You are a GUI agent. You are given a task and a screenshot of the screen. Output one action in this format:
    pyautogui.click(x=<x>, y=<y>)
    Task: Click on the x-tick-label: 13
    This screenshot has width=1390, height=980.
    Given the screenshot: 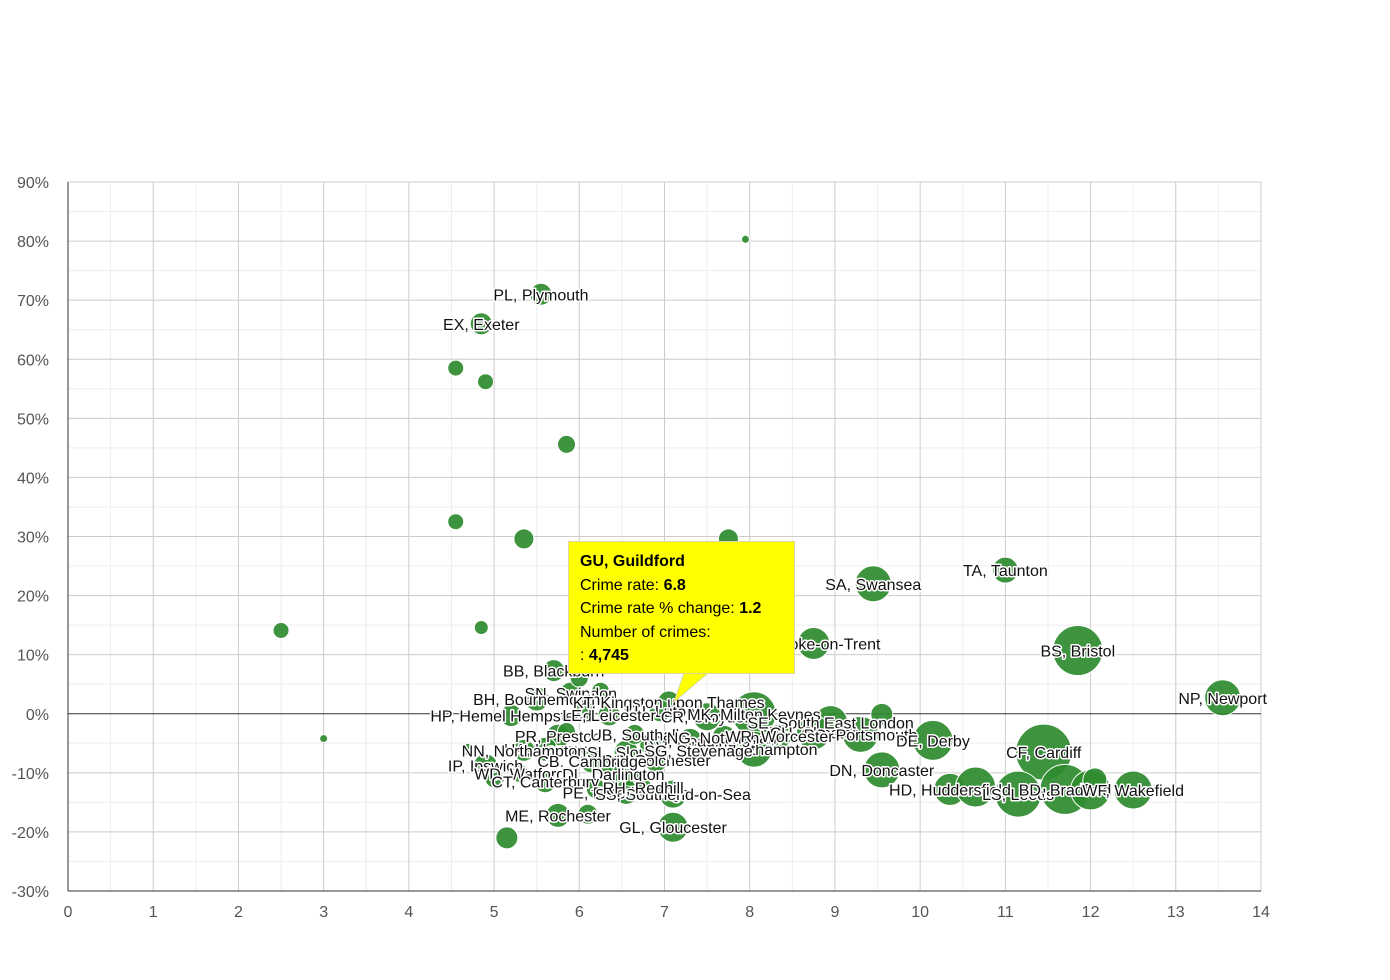 What is the action you would take?
    pyautogui.click(x=1176, y=912)
    